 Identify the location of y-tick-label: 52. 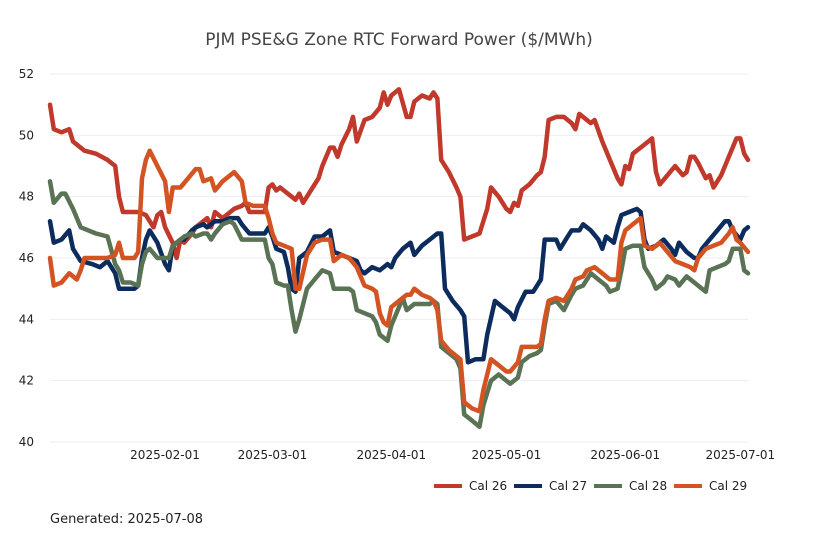
(26, 74).